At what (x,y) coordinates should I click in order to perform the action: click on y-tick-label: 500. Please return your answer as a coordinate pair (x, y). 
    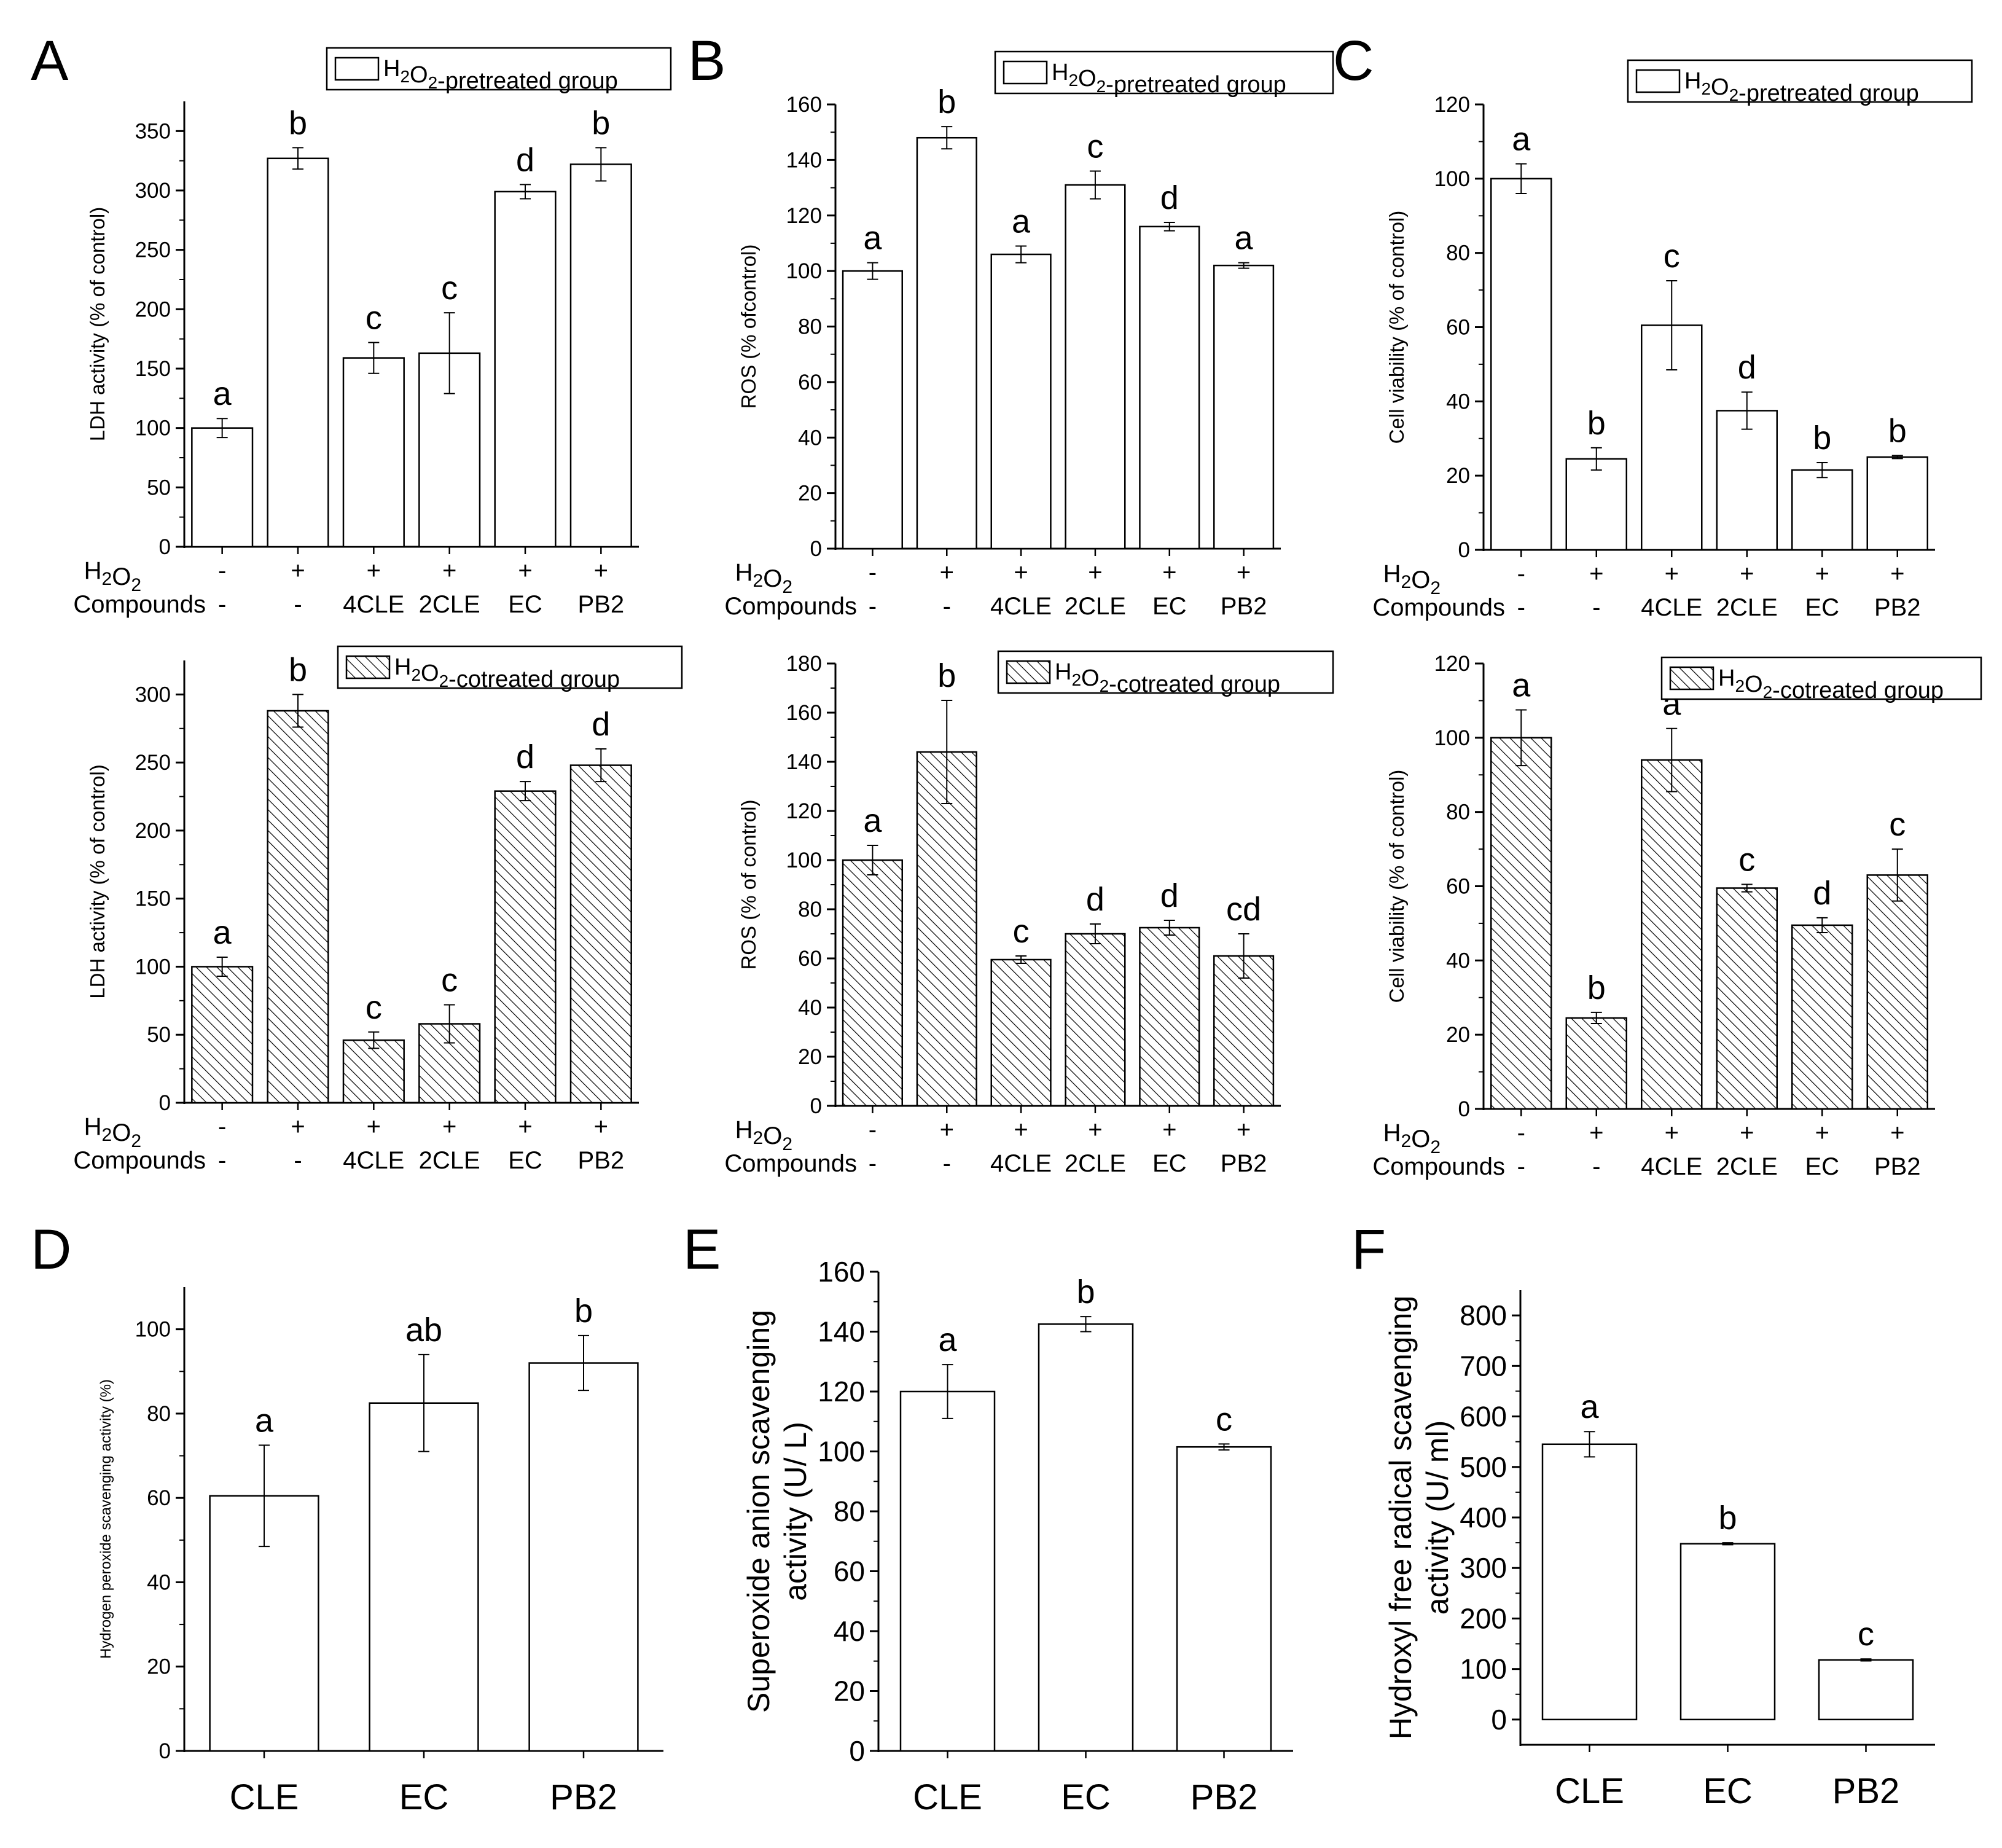
    Looking at the image, I should click on (1483, 1467).